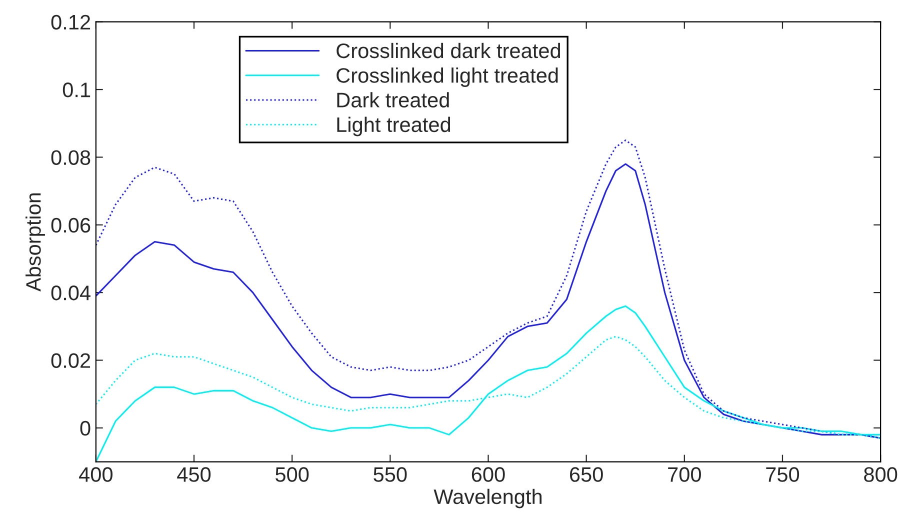 This screenshot has height=520, width=905. Describe the element at coordinates (95, 474) in the screenshot. I see `x-tick-label: 400` at that location.